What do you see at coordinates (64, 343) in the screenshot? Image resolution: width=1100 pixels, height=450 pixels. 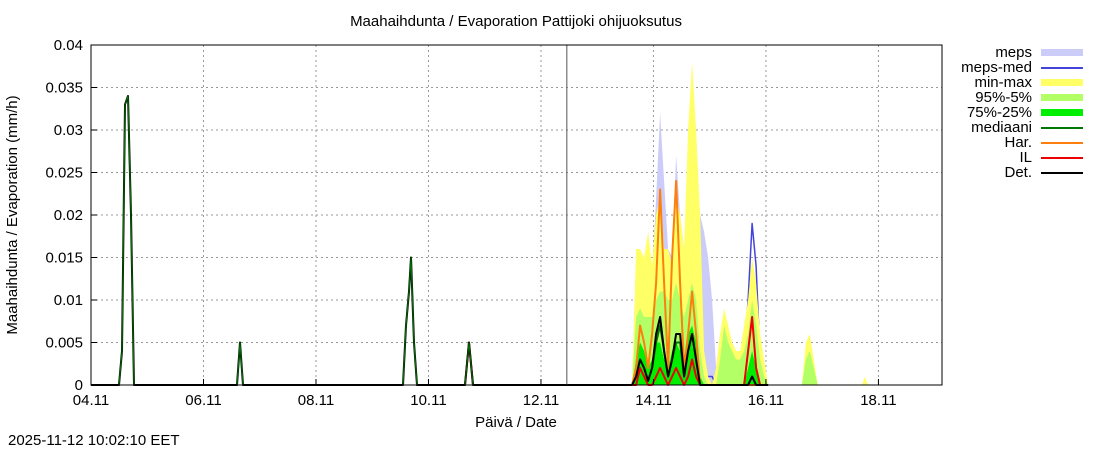 I see `y-tick-label: 0.005` at bounding box center [64, 343].